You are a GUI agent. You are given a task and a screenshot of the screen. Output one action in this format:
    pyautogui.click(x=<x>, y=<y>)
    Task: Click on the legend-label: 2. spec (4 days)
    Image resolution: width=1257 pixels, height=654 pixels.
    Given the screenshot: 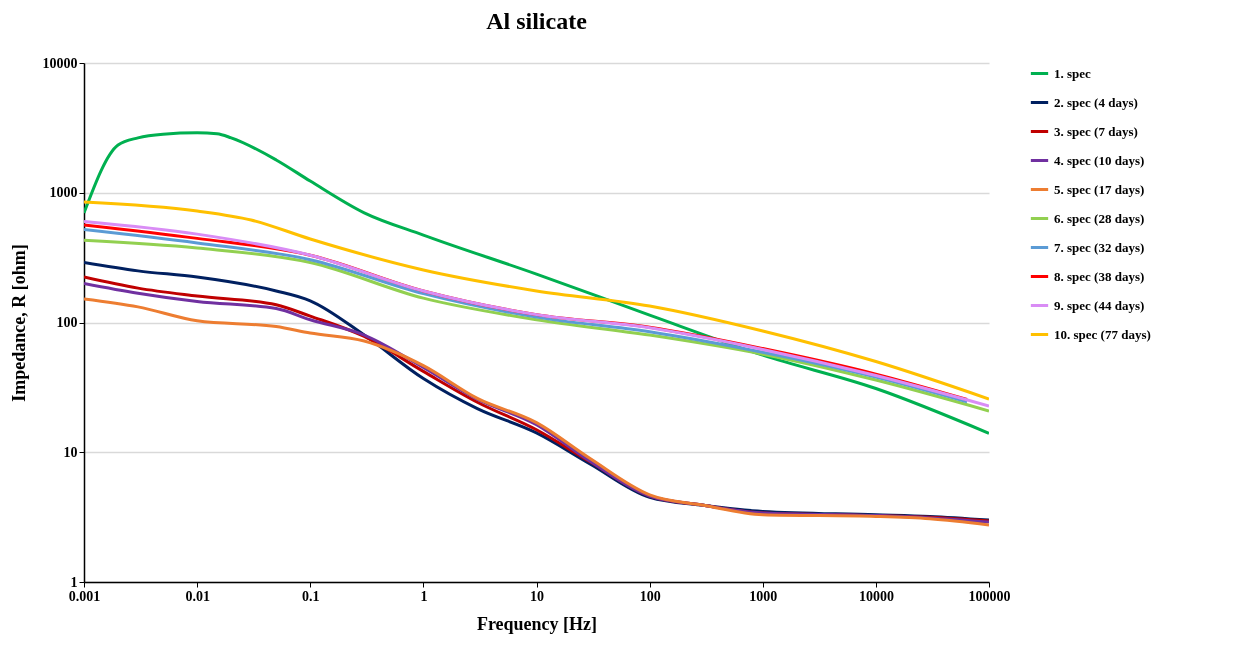 What is the action you would take?
    pyautogui.click(x=1096, y=102)
    